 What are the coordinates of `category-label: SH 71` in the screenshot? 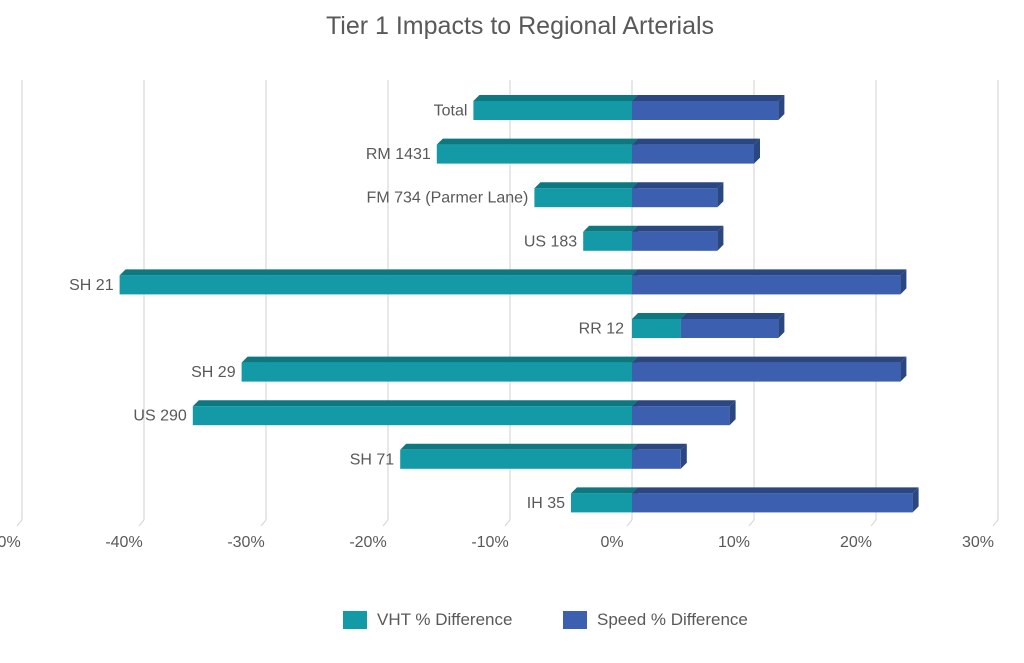 It's located at (372, 459).